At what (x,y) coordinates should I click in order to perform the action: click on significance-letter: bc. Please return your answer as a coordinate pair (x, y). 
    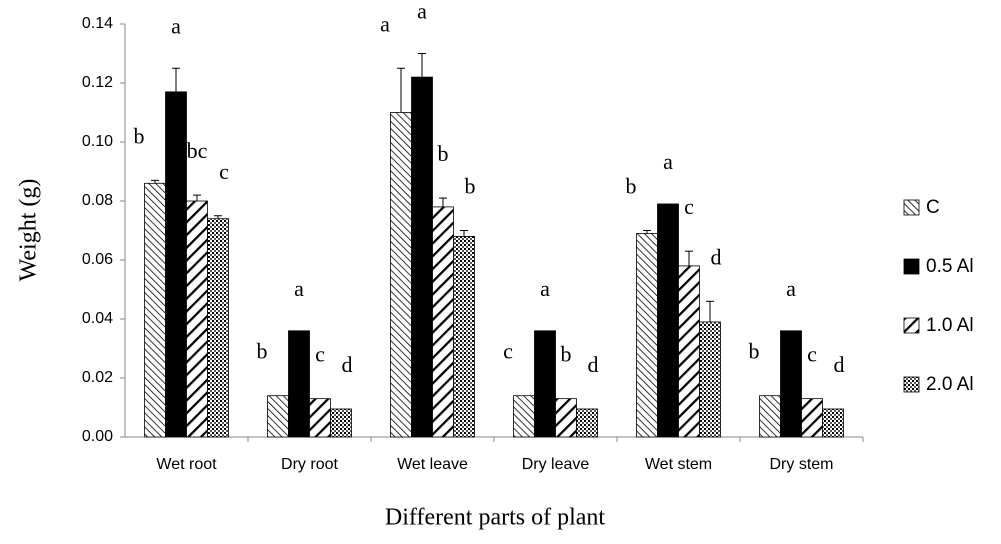
    Looking at the image, I should click on (197, 150).